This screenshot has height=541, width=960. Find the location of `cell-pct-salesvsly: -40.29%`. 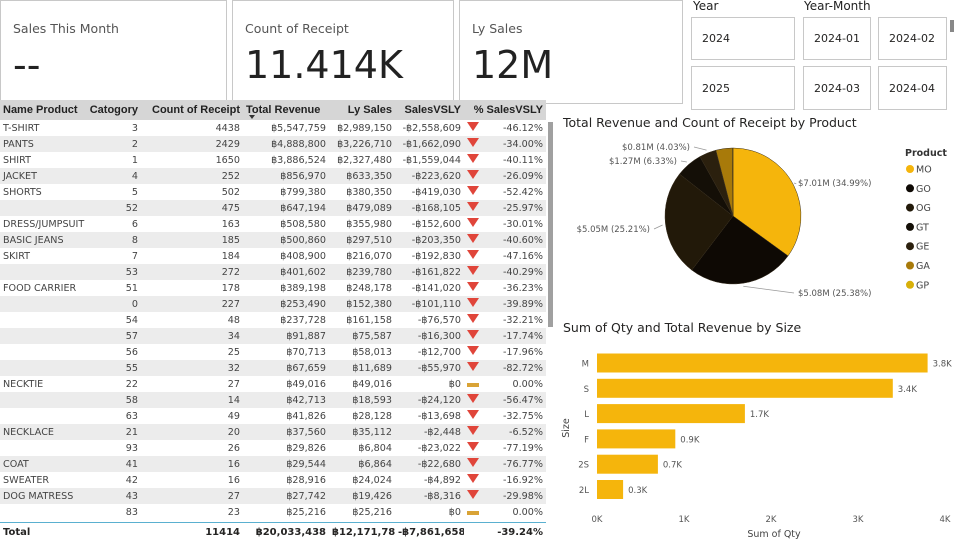

cell-pct-salesvsly: -40.29% is located at coordinates (522, 272).